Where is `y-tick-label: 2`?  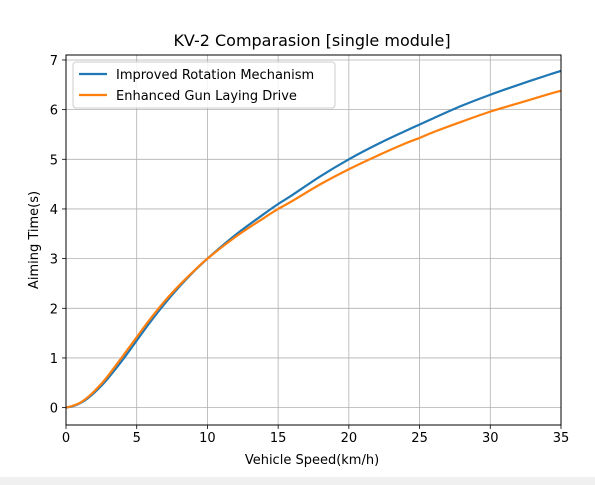
y-tick-label: 2 is located at coordinates (54, 309).